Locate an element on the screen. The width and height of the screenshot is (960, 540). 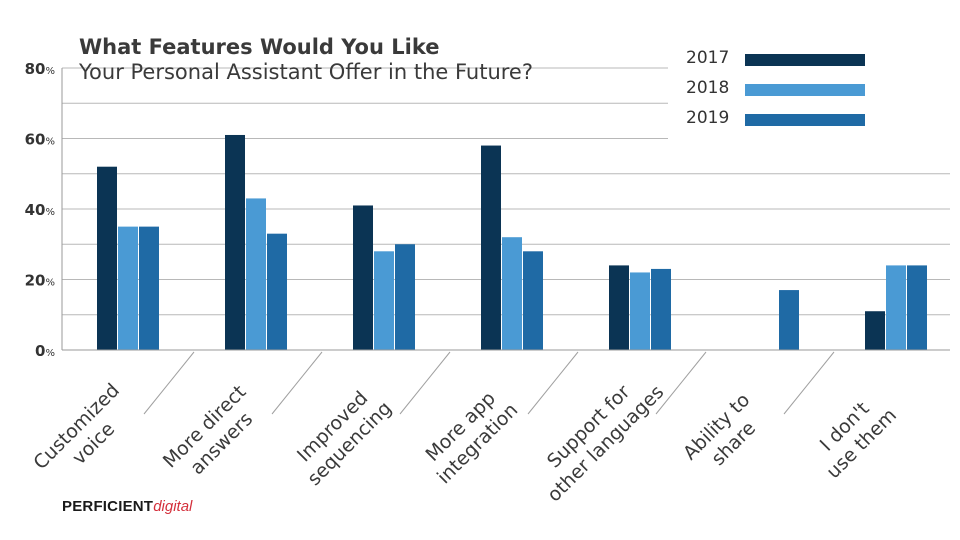
y-tick-label: 40% is located at coordinates (40, 210).